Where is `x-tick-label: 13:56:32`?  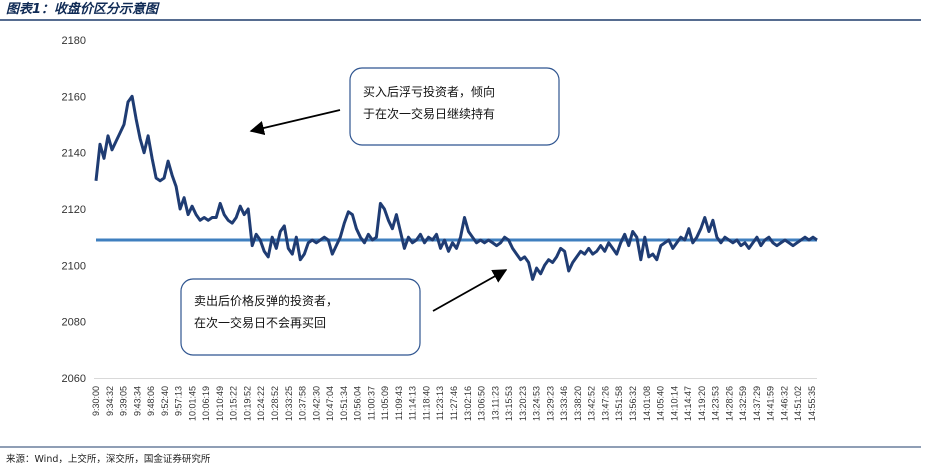 x-tick-label: 13:56:32 is located at coordinates (633, 403).